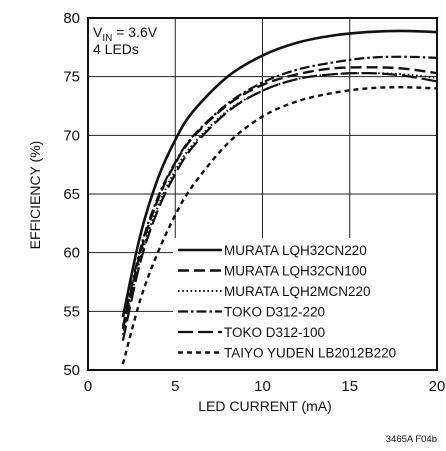 The width and height of the screenshot is (446, 451). Describe the element at coordinates (349, 386) in the screenshot. I see `x-tick-label: 15` at that location.